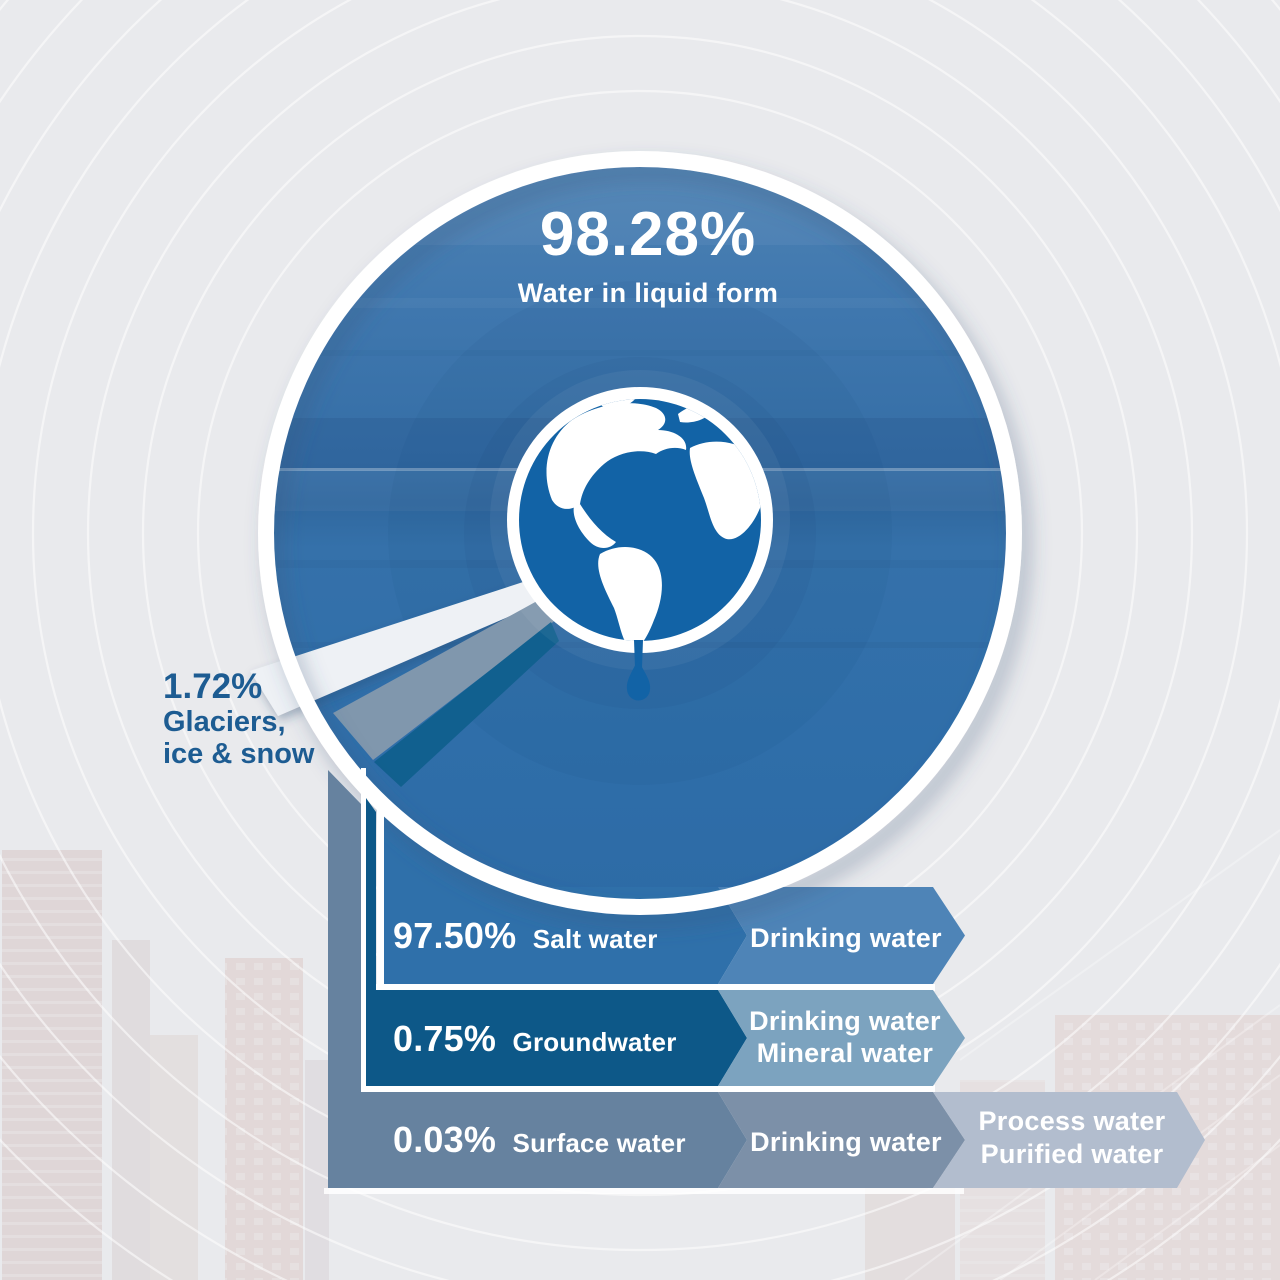 This screenshot has width=1280, height=1280. What do you see at coordinates (599, 1143) in the screenshot?
I see `surface-label: Surface water` at bounding box center [599, 1143].